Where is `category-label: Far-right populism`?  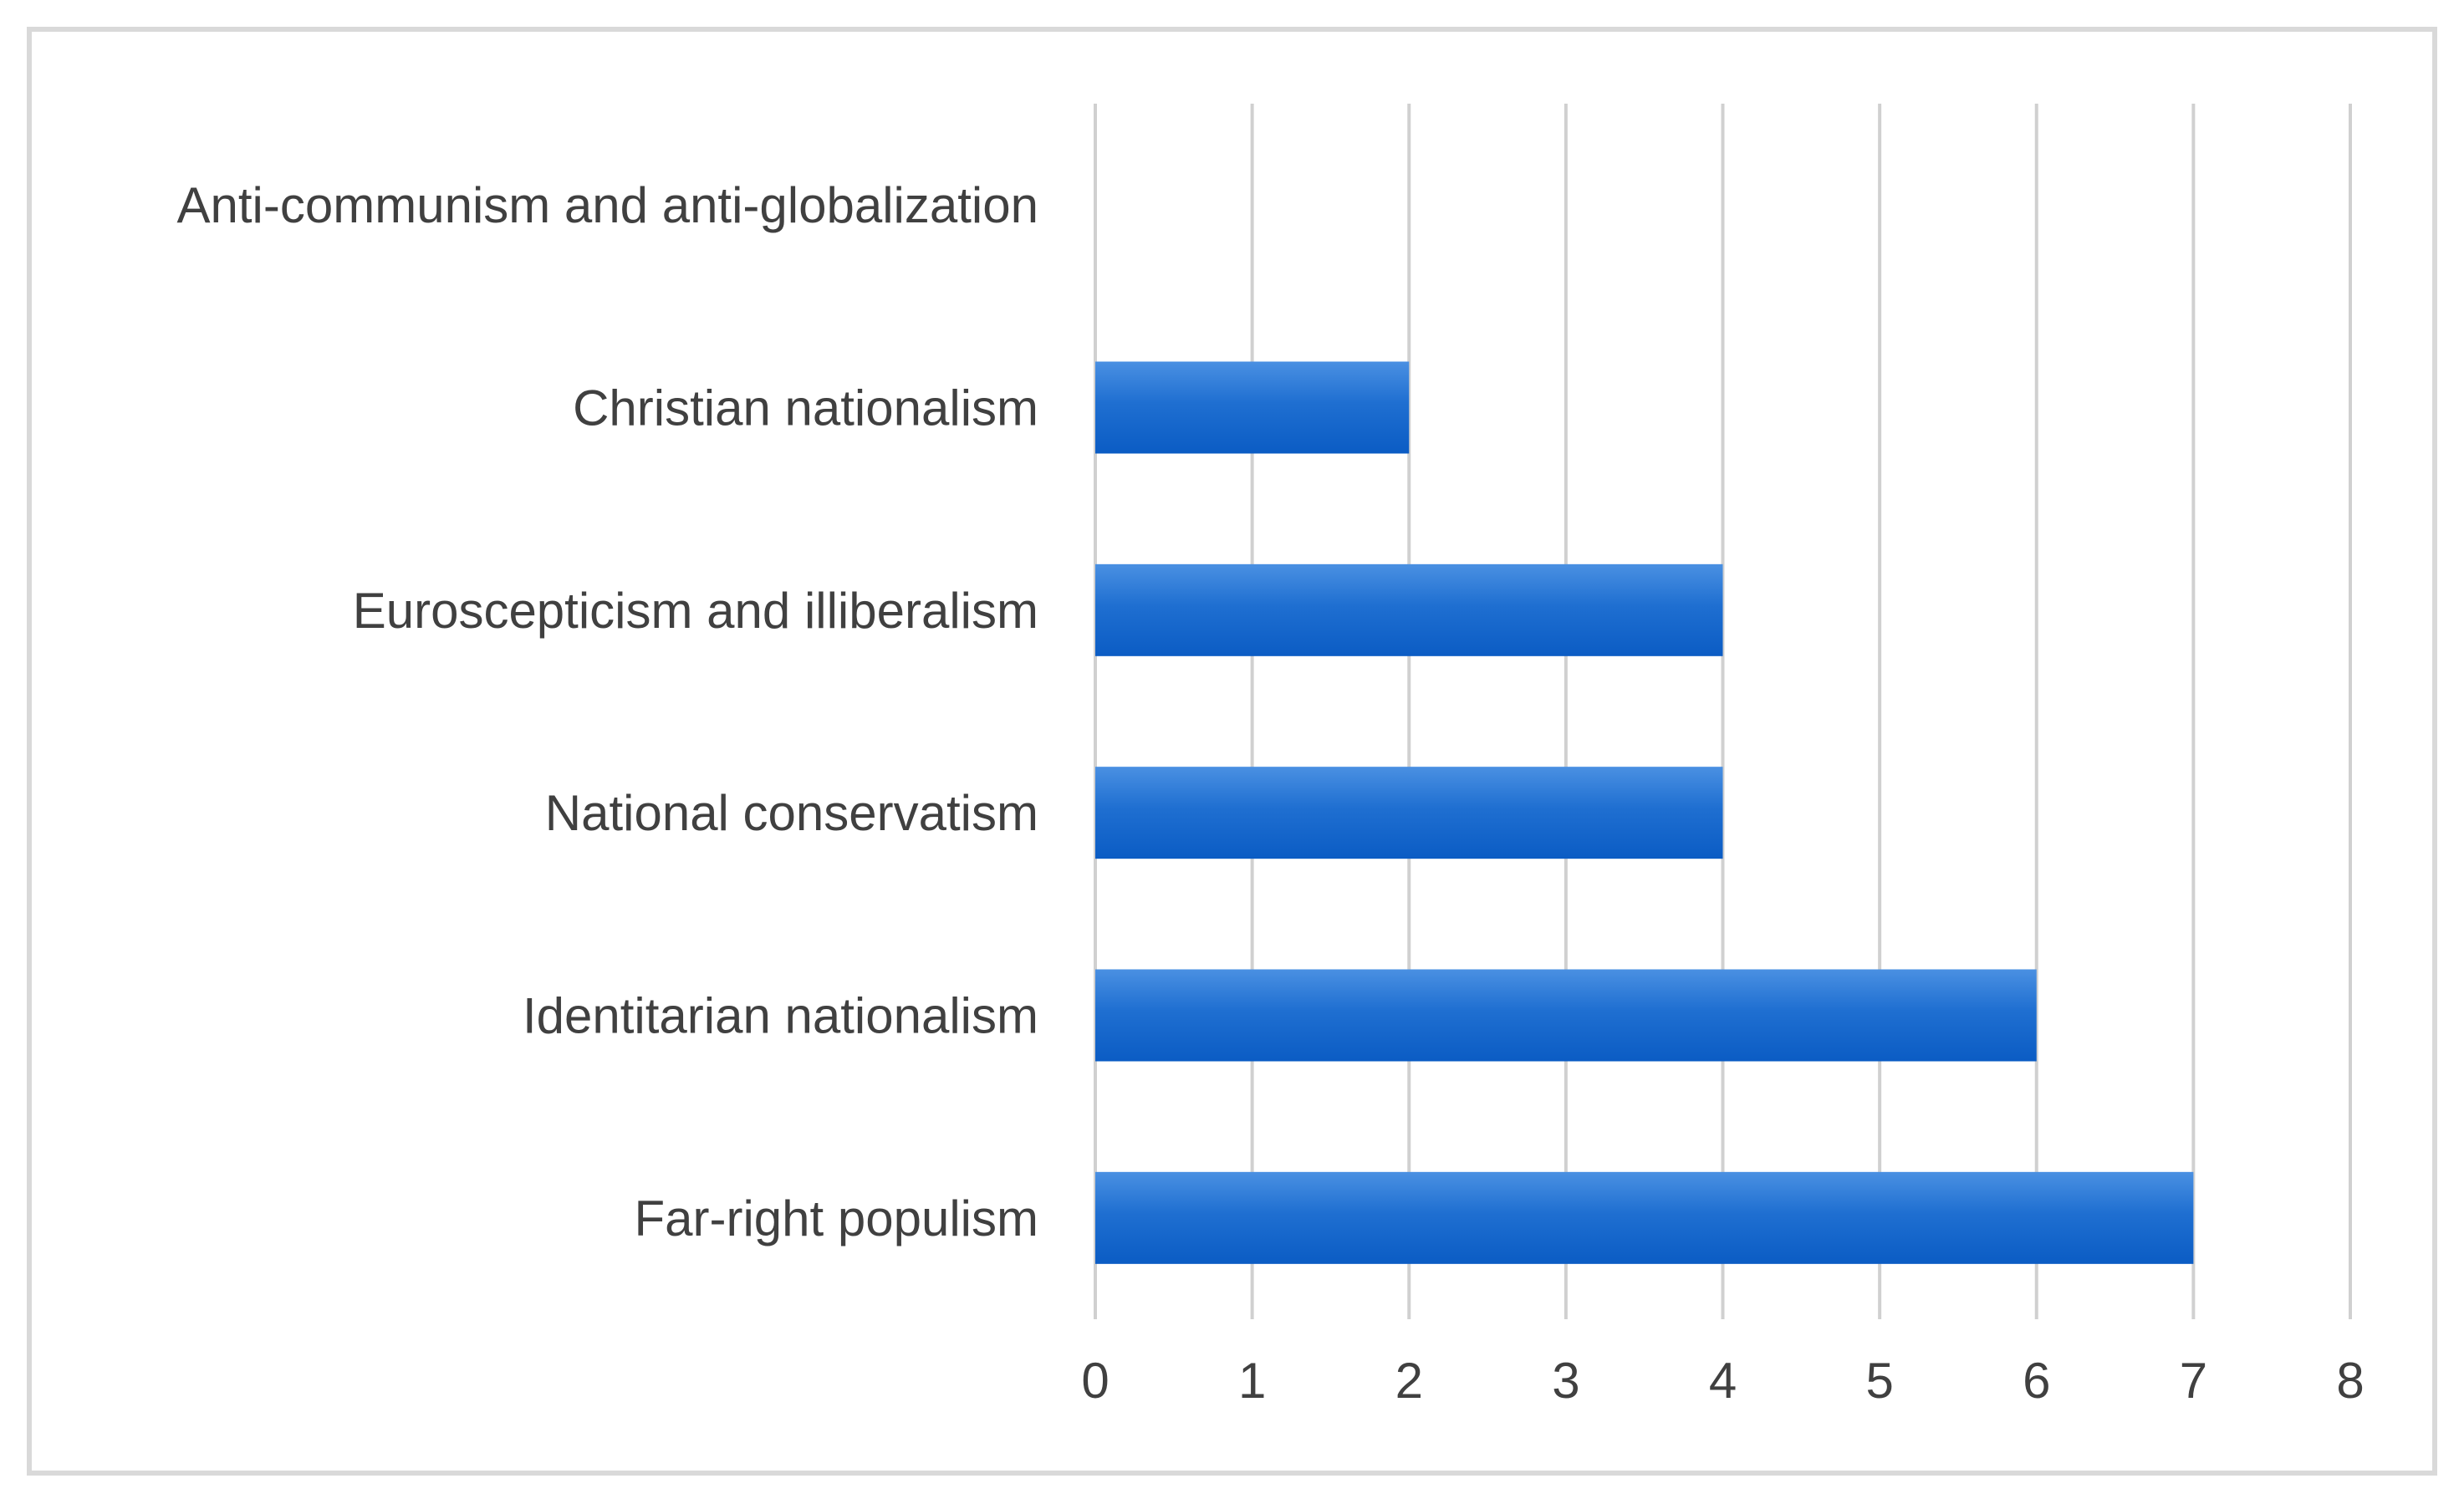 category-label: Far-right populism is located at coordinates (837, 1218).